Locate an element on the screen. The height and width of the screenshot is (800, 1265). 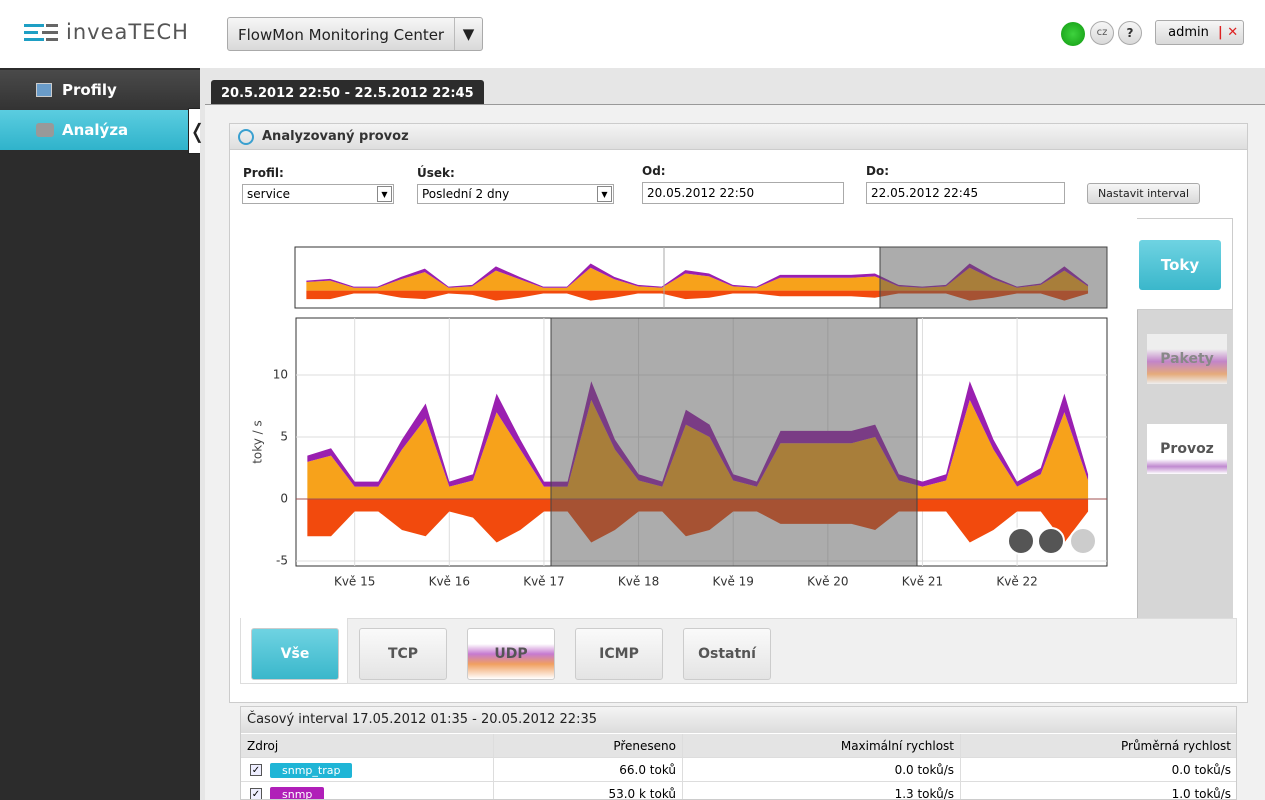
logo-icon is located at coordinates (41, 32).